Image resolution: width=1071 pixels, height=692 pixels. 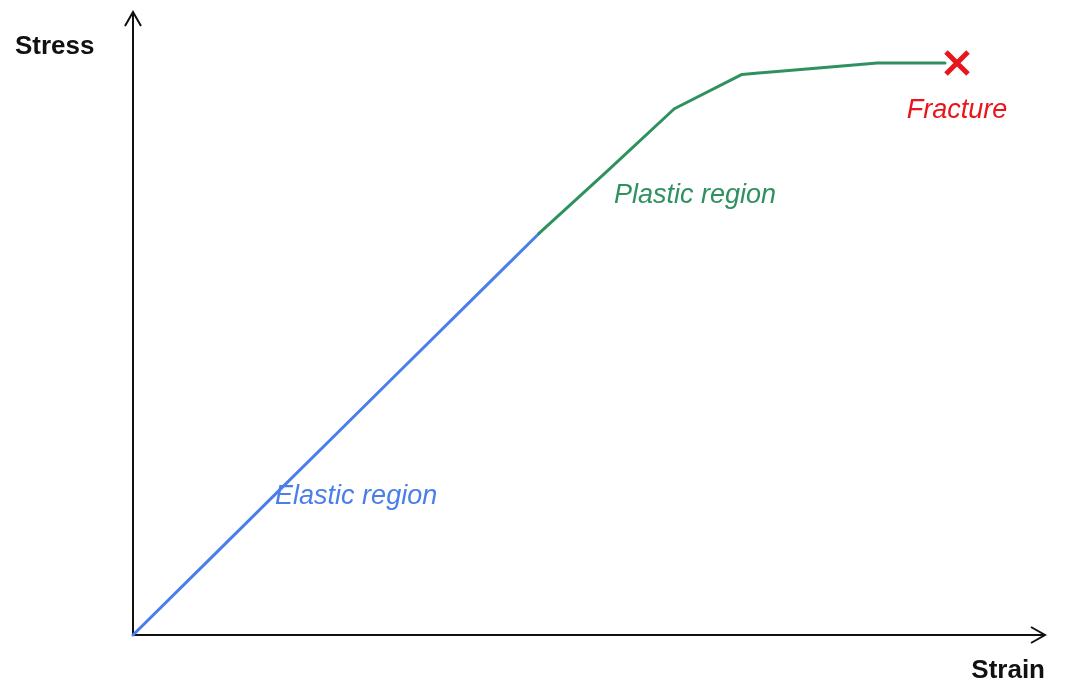 I want to click on y-axis-title: Stress, so click(x=55, y=45).